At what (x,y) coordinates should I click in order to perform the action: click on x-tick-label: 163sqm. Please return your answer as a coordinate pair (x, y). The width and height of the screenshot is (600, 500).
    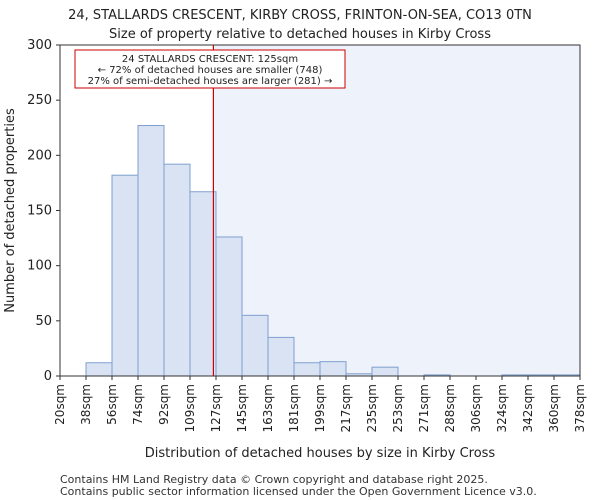
    Looking at the image, I should click on (268, 408).